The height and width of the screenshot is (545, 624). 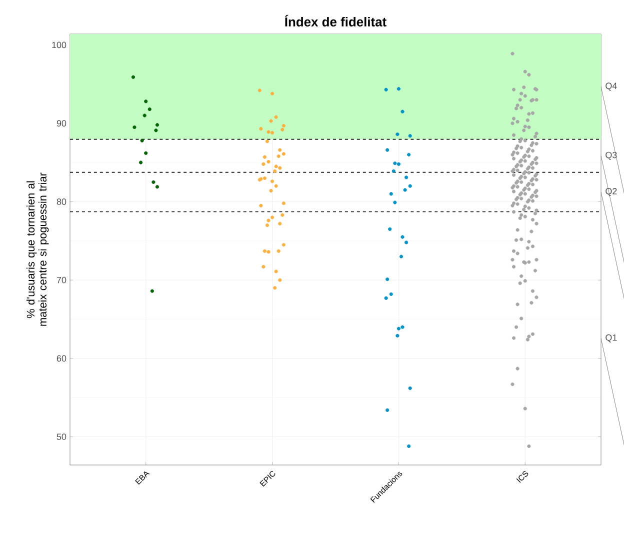 I want to click on y-tick-label: 100, so click(x=59, y=45).